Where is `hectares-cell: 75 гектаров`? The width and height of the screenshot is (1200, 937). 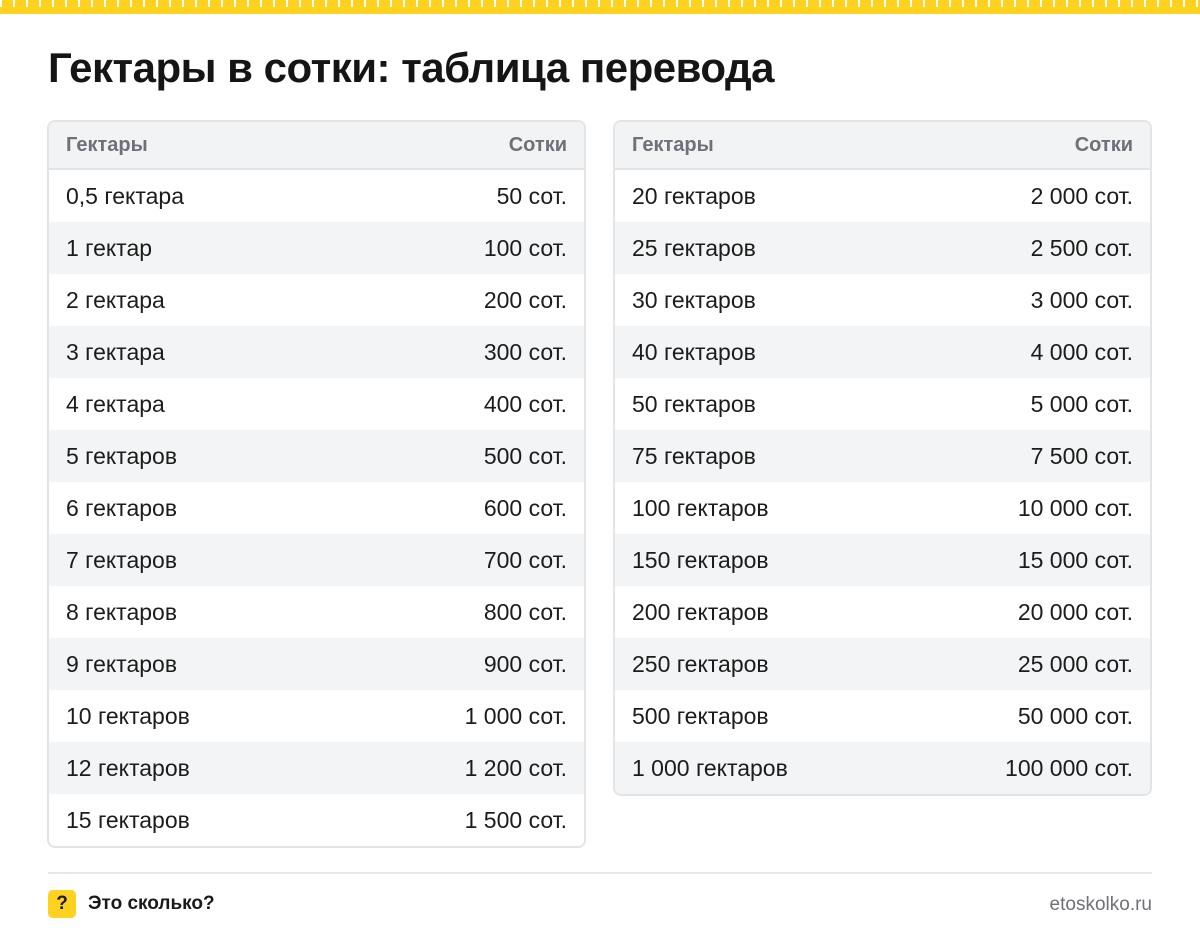 hectares-cell: 75 гектаров is located at coordinates (694, 455).